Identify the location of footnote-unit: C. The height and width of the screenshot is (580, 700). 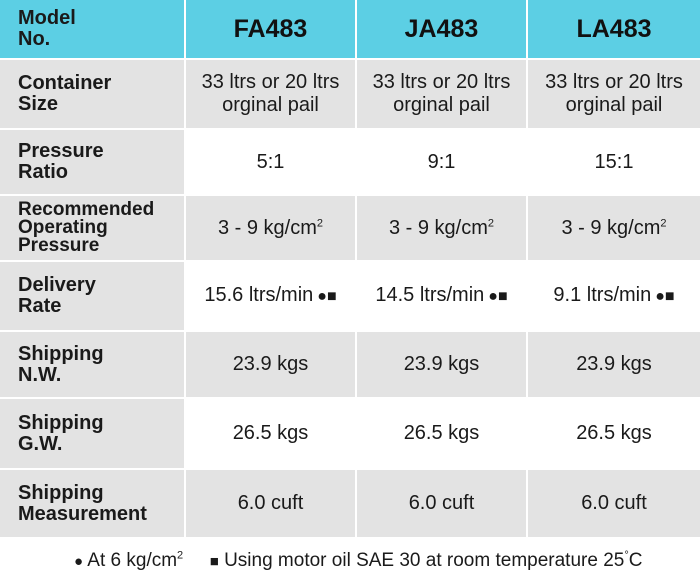
(635, 560).